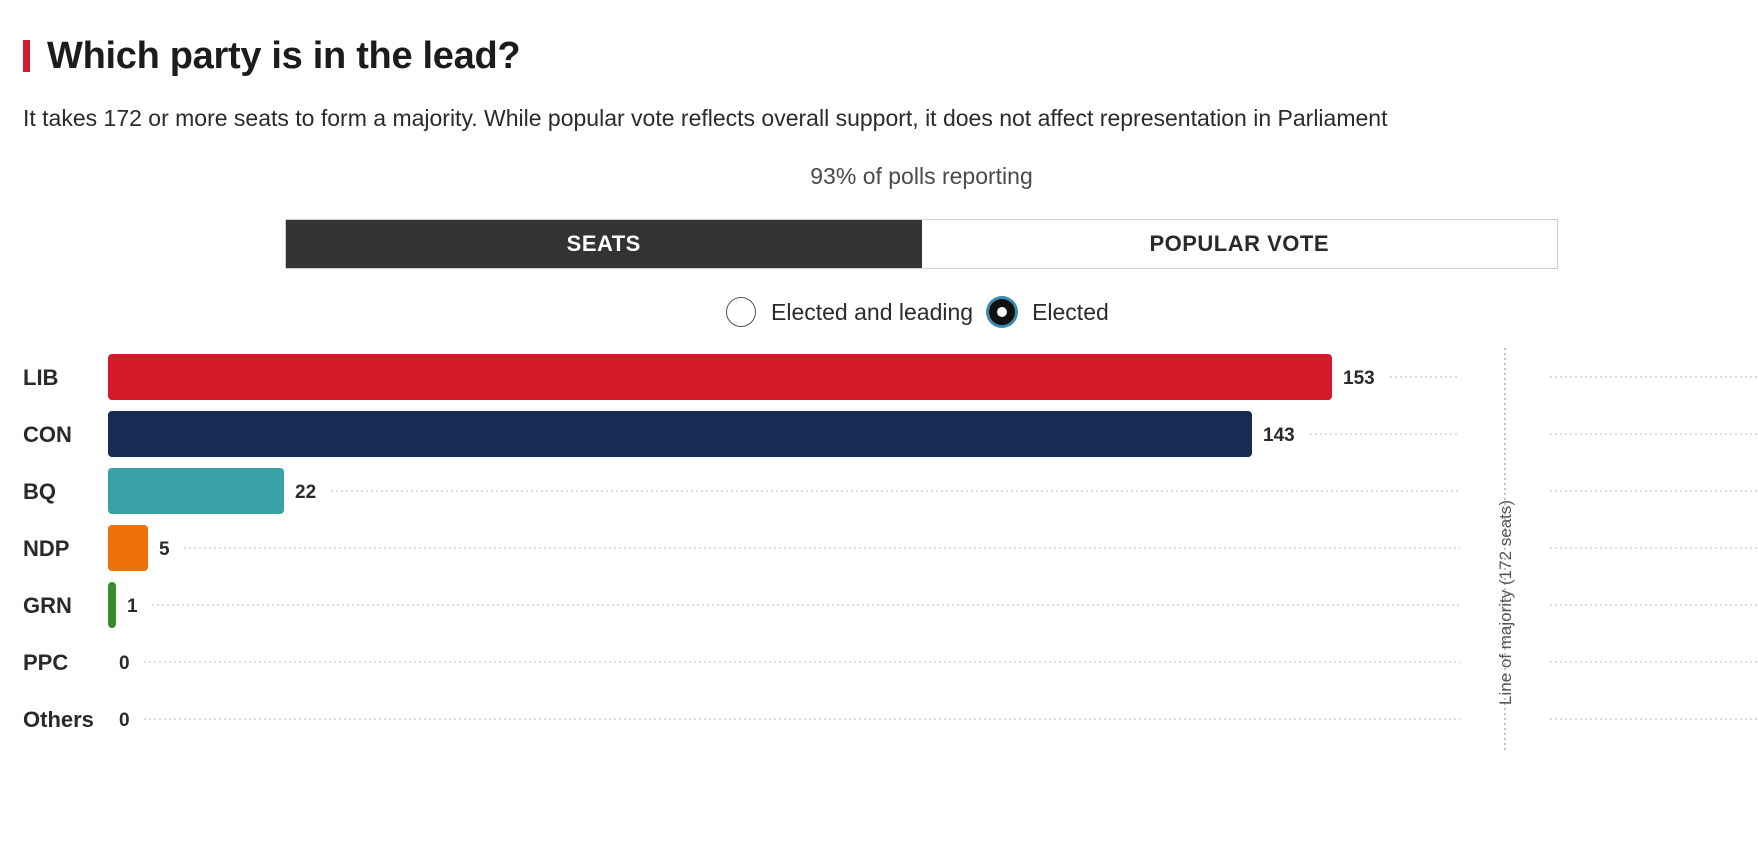  I want to click on bar-bq, so click(196, 491).